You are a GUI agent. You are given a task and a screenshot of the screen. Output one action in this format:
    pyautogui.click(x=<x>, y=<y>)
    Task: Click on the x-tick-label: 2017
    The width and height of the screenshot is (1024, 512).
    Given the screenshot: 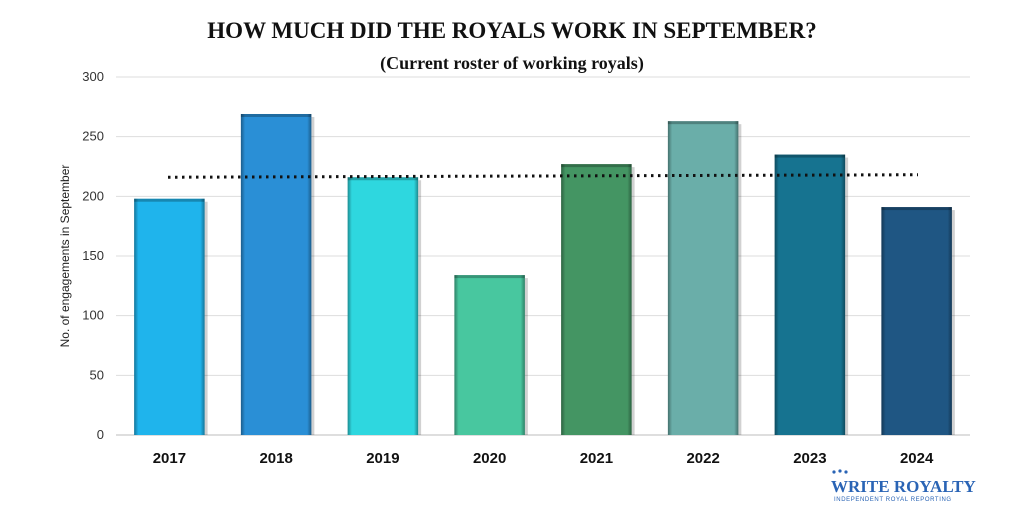 What is the action you would take?
    pyautogui.click(x=169, y=458)
    